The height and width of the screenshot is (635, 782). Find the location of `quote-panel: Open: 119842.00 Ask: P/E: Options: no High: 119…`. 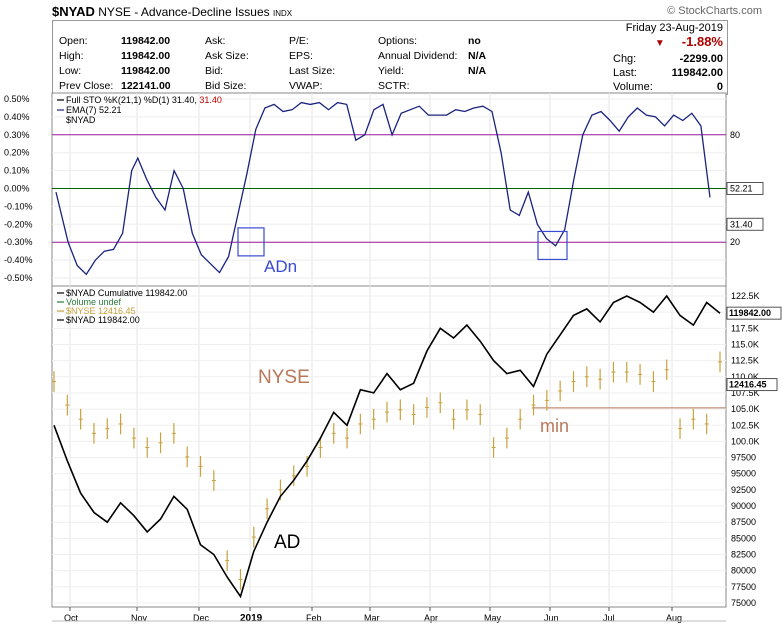

quote-panel: Open: 119842.00 Ask: P/E: Options: no High: 119… is located at coordinates (390, 57).